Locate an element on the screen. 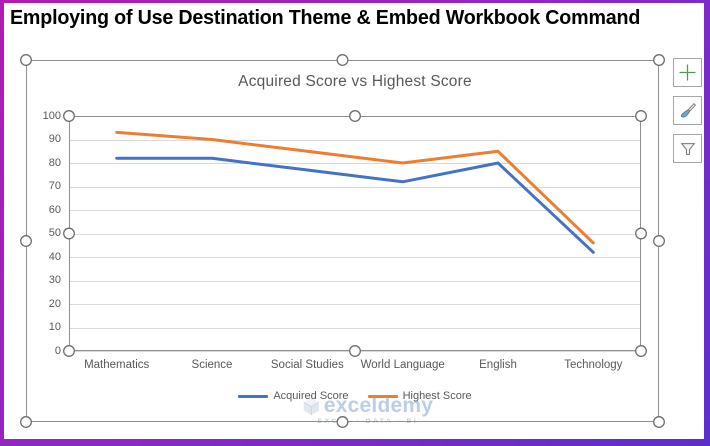 This screenshot has height=446, width=710. legend-label: Highest Score is located at coordinates (437, 396).